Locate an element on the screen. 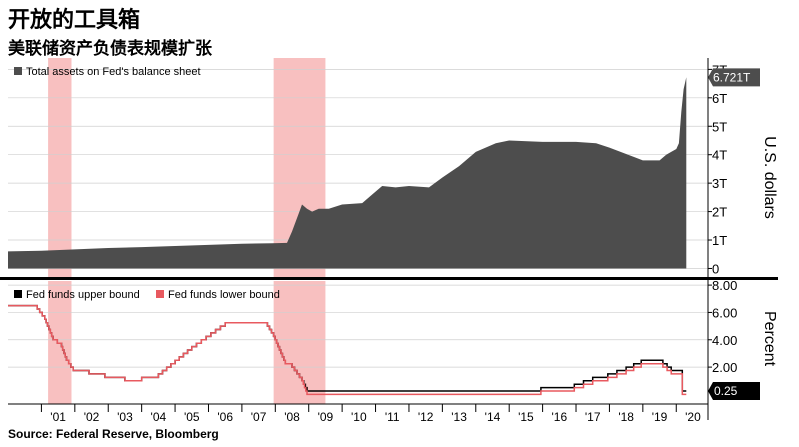 The image size is (799, 447). rates-y-tick-label-1: 4.00 is located at coordinates (724, 340).